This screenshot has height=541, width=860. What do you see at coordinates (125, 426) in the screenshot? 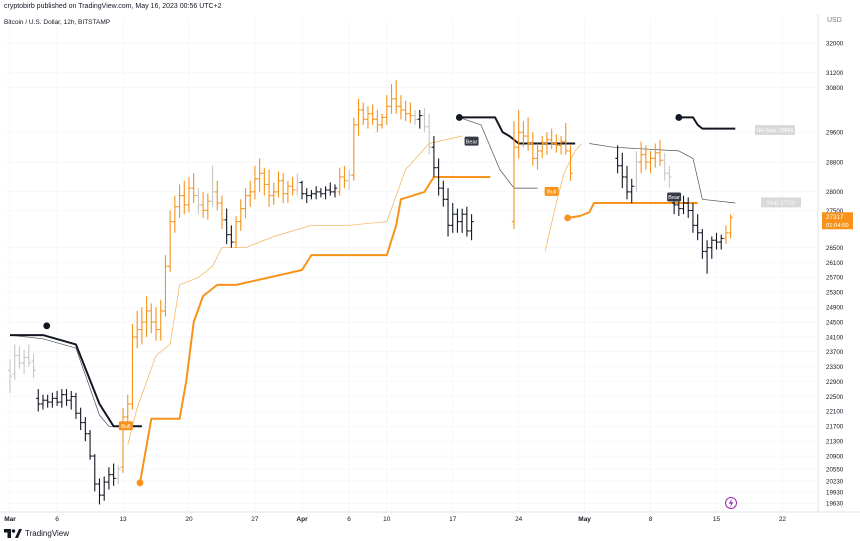
I see `signal-box` at bounding box center [125, 426].